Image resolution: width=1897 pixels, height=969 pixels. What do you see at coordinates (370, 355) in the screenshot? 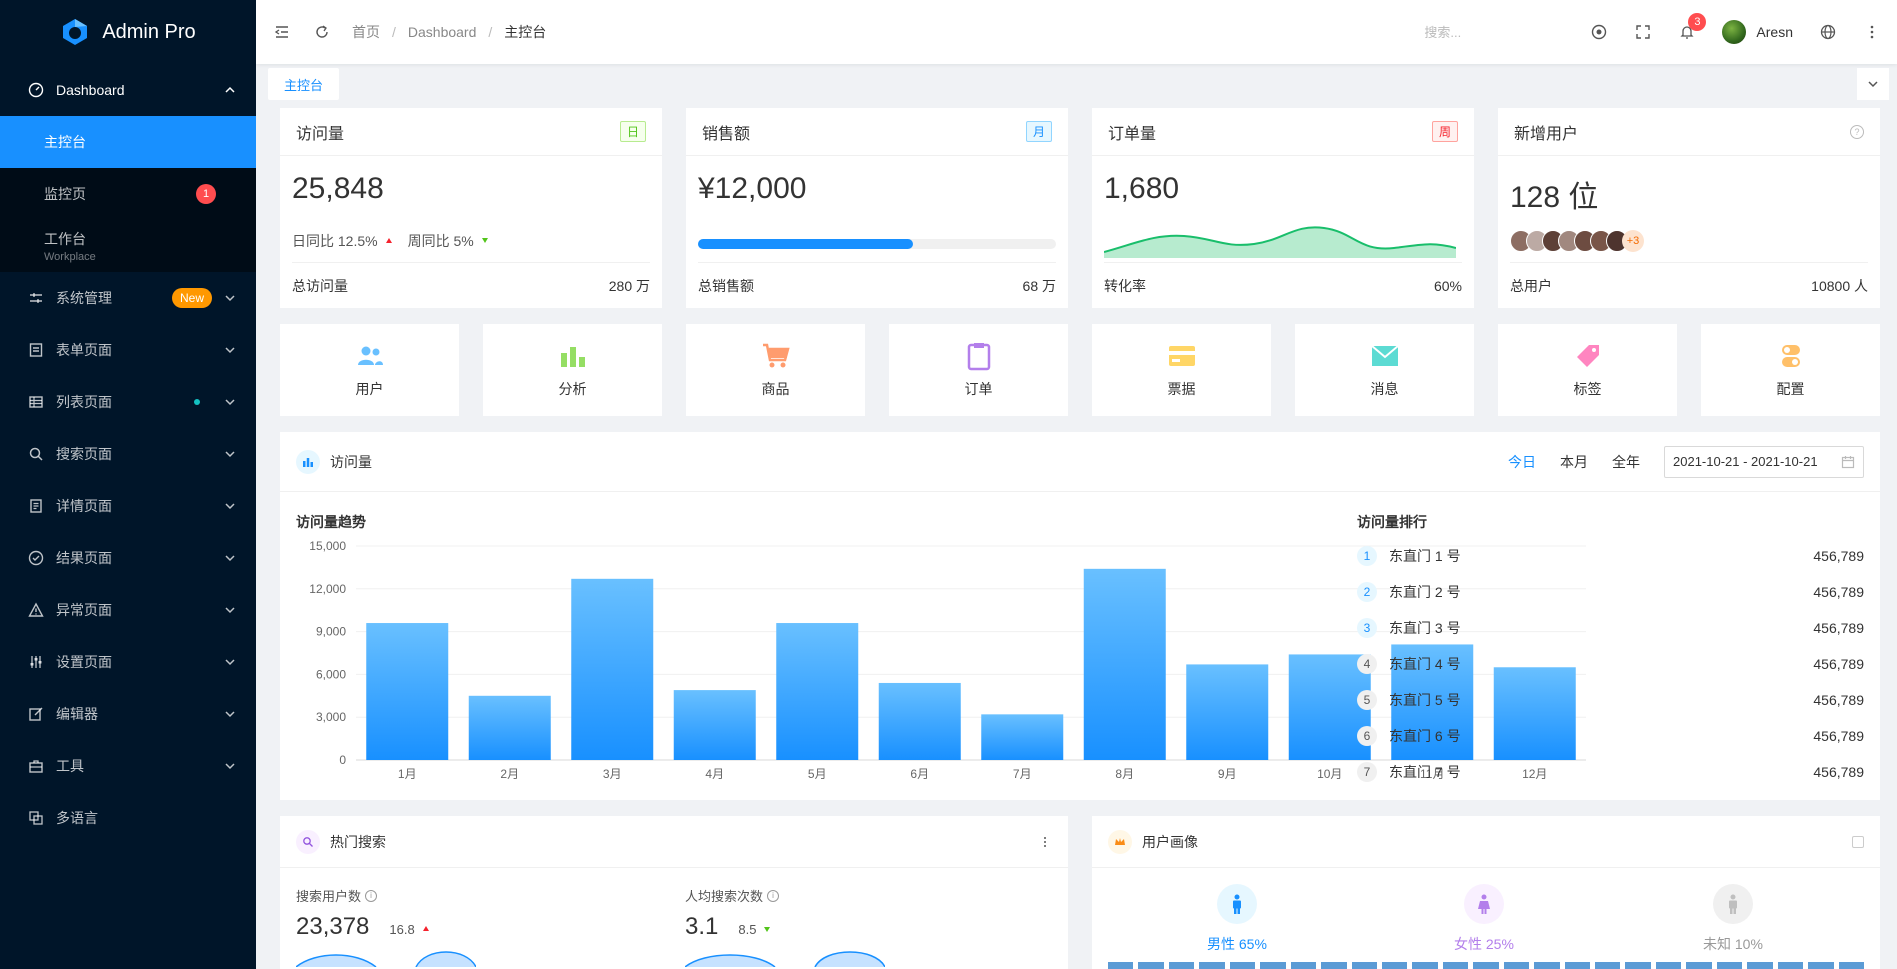
I see `users-icon` at bounding box center [370, 355].